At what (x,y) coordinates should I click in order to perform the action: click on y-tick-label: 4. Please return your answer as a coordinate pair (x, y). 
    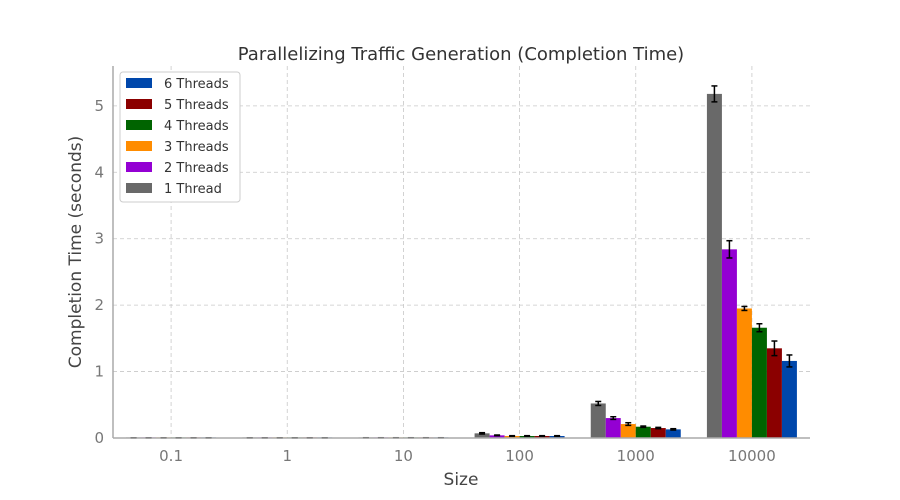
    Looking at the image, I should click on (99, 172).